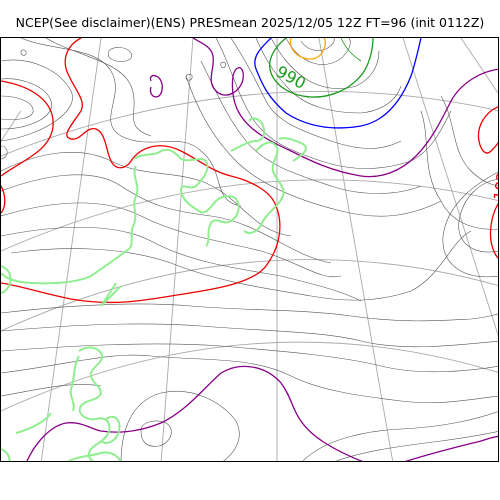 This screenshot has height=500, width=500. I want to click on isobar-green-thin, so click(351, 50).